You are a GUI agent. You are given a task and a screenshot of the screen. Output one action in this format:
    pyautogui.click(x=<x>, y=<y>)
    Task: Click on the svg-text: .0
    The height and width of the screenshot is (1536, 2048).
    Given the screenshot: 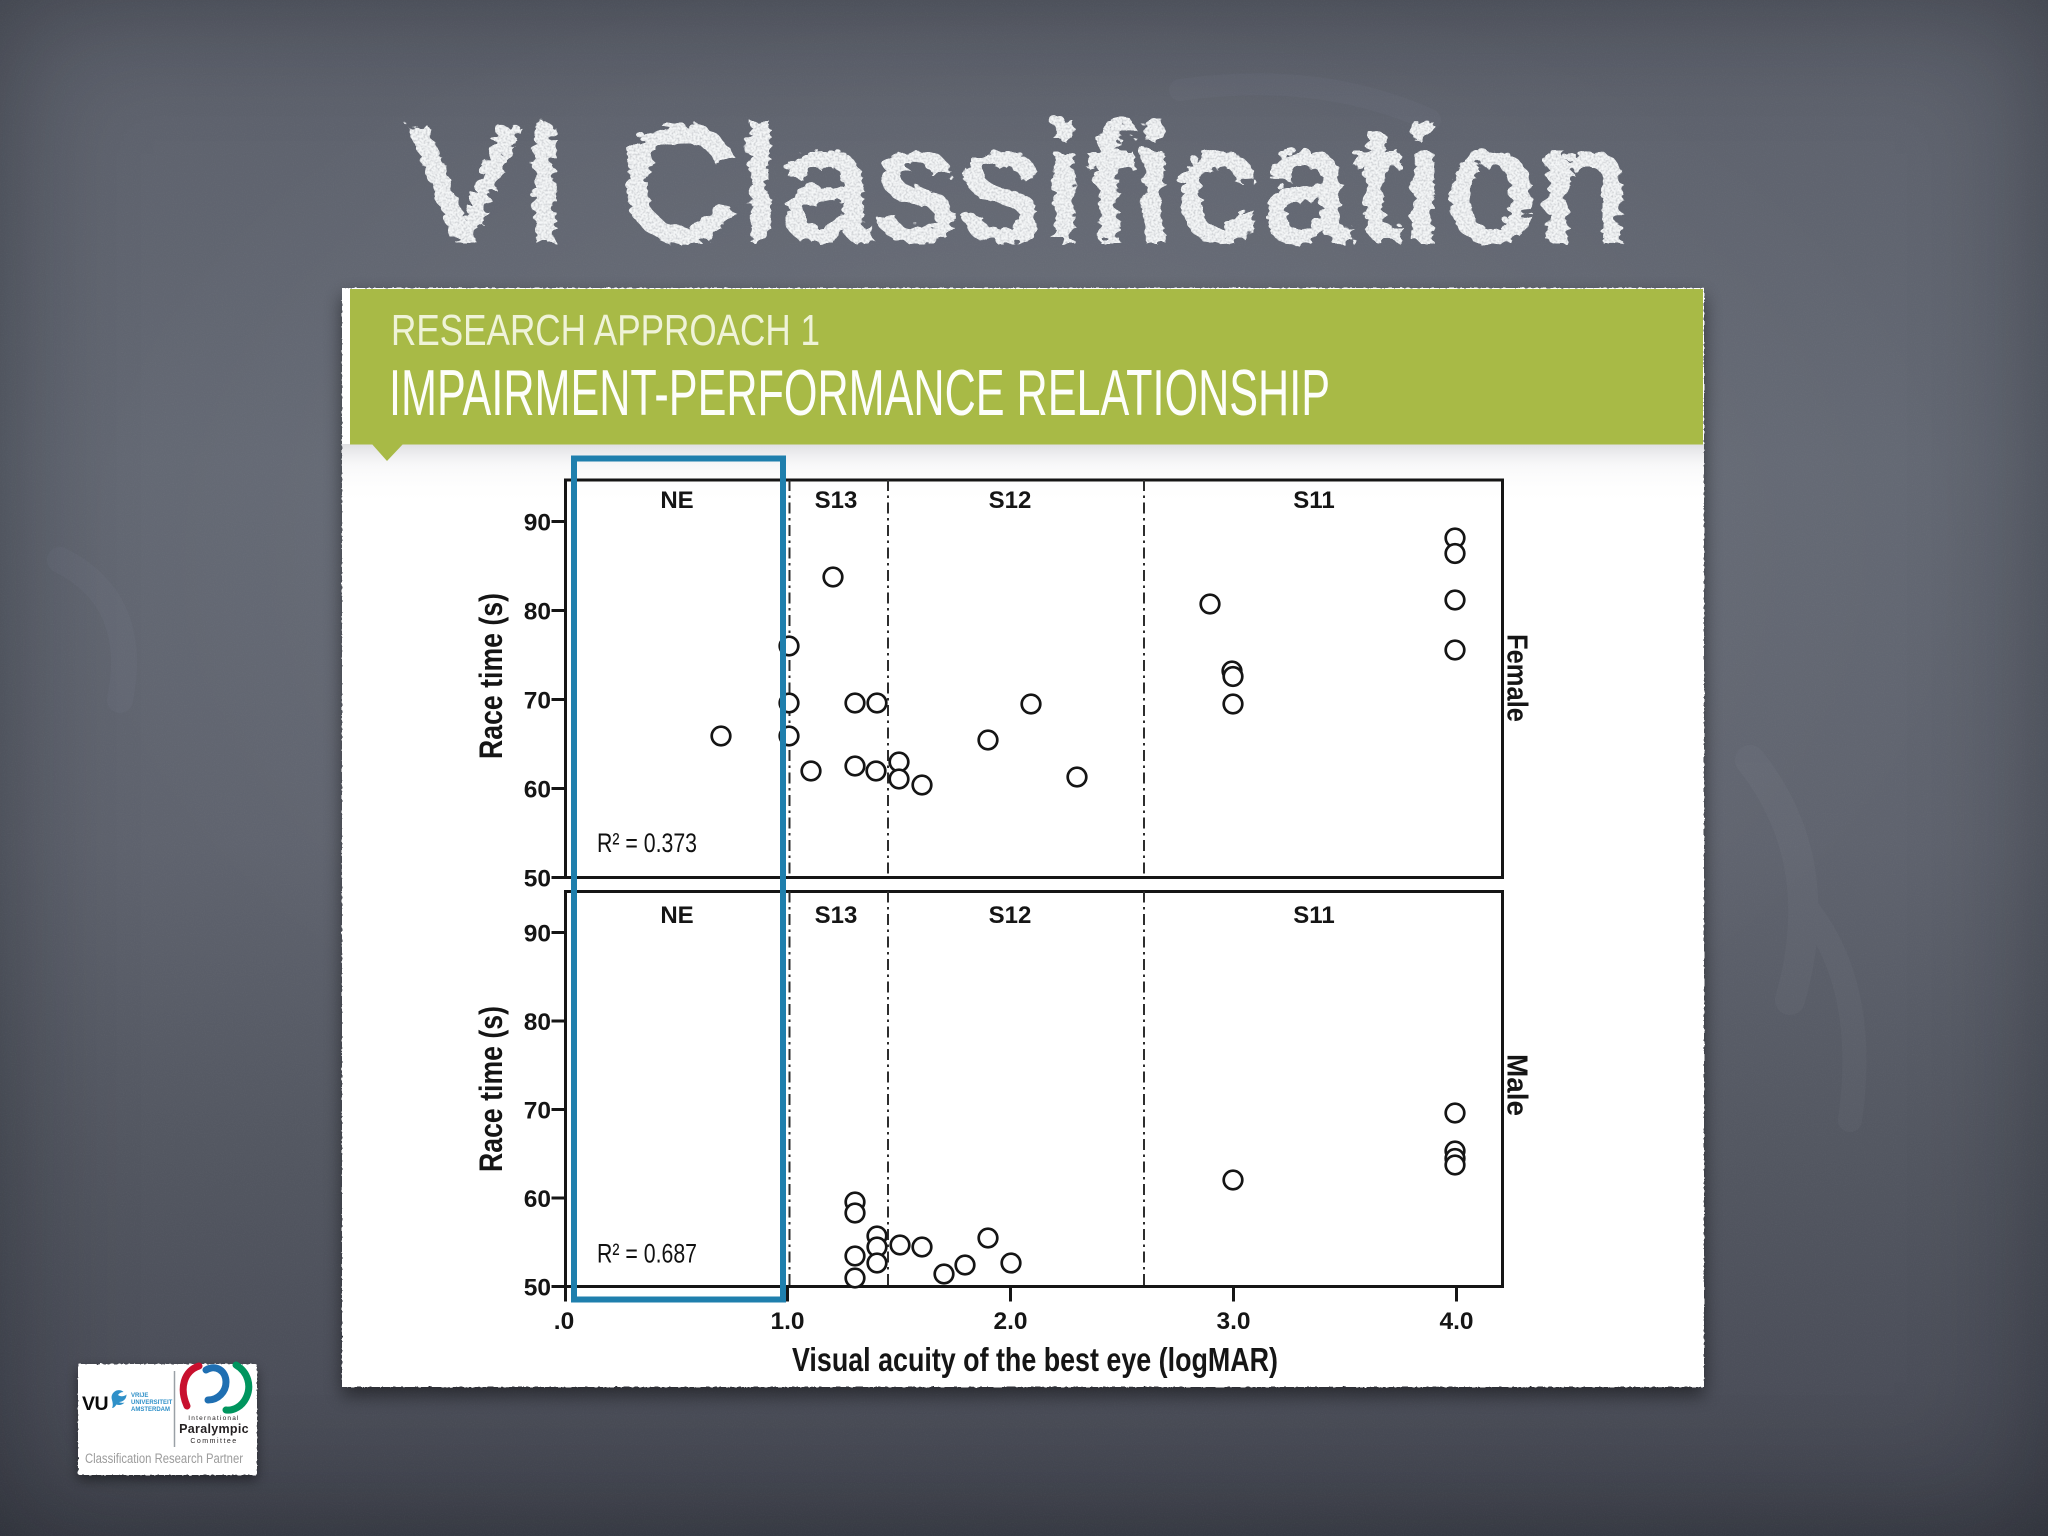 What is the action you would take?
    pyautogui.click(x=564, y=1321)
    